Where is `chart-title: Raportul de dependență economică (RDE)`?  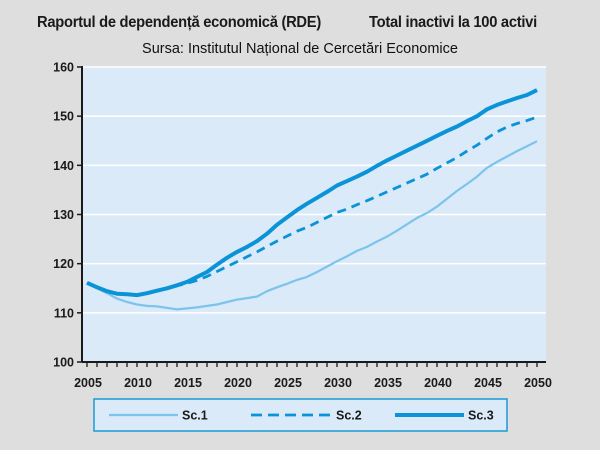 chart-title: Raportul de dependență economică (RDE) is located at coordinates (179, 22).